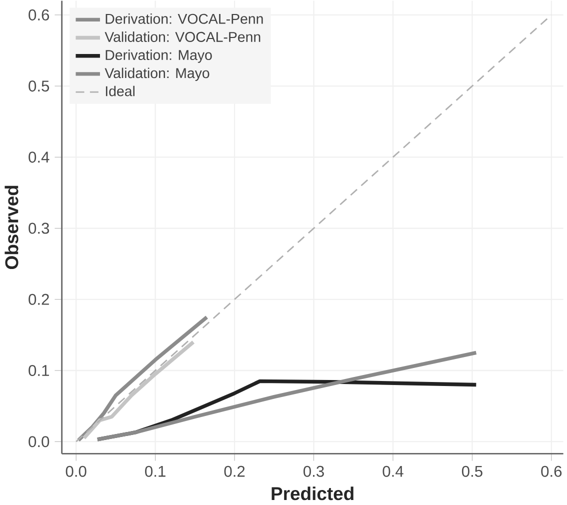  What do you see at coordinates (39, 15) in the screenshot?
I see `y-tick-label: 0.6` at bounding box center [39, 15].